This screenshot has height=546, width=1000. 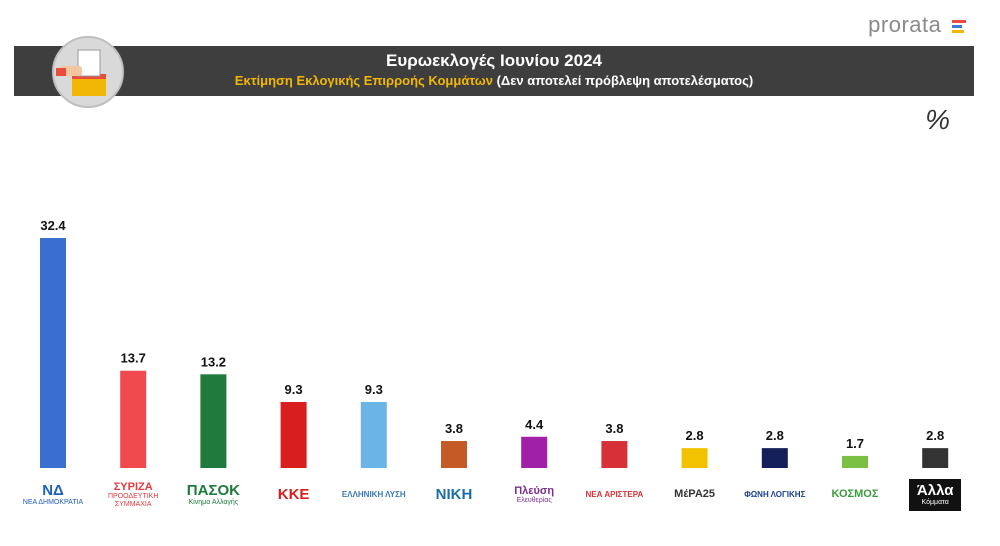 I want to click on brand-logo: prorata, so click(x=917, y=25).